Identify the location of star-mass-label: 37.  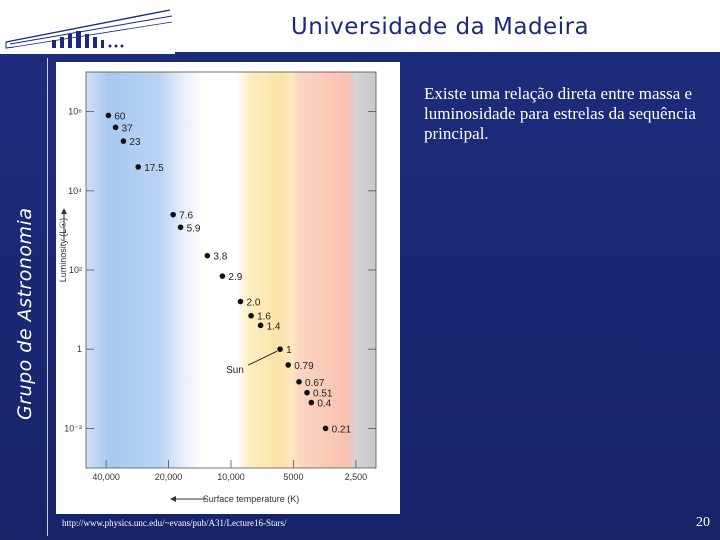
(128, 128).